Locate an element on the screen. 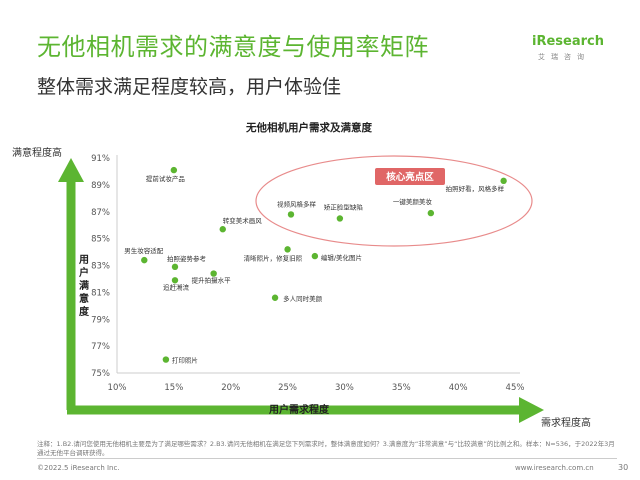 This screenshot has width=640, height=480. x-tick-label: 15% is located at coordinates (173, 388).